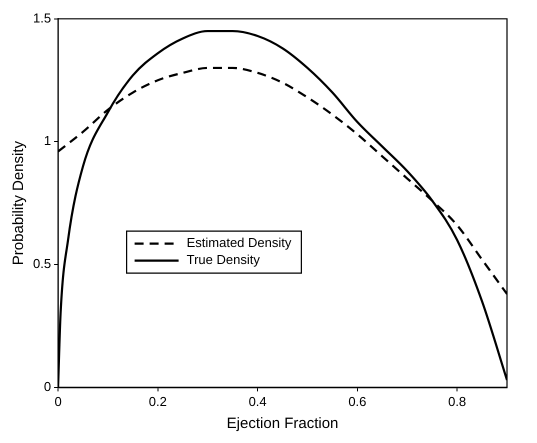  I want to click on x-tick-label: 0, so click(58, 401).